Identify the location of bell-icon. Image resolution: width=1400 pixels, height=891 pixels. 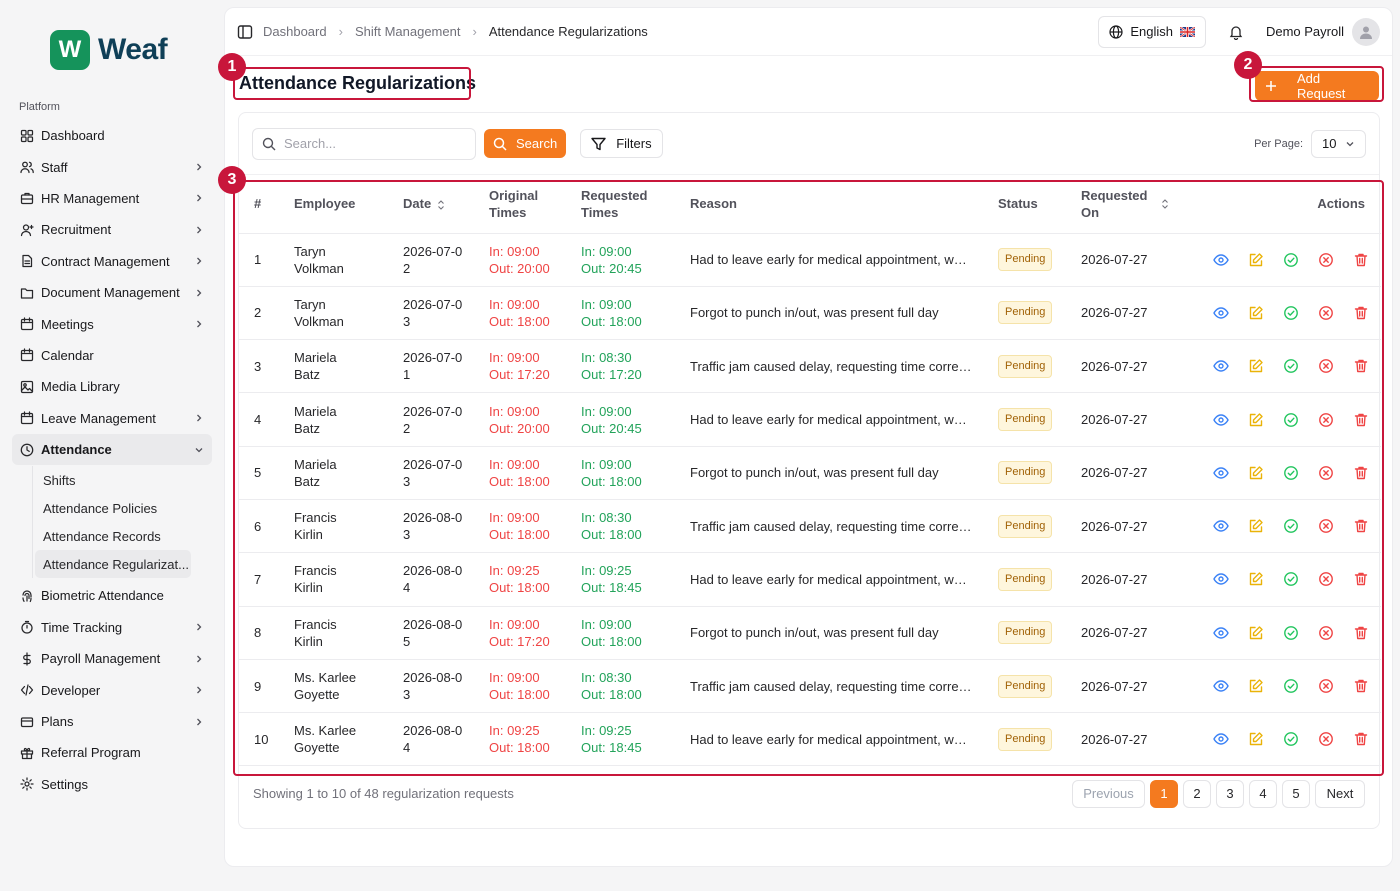
(1236, 32).